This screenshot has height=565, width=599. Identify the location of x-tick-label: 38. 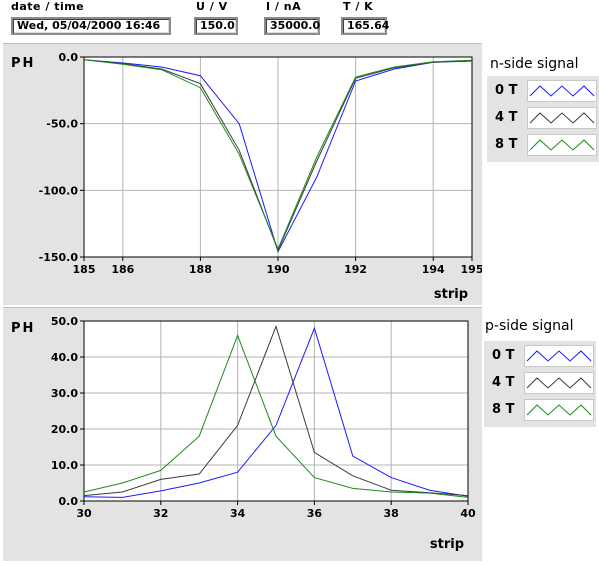
(391, 513).